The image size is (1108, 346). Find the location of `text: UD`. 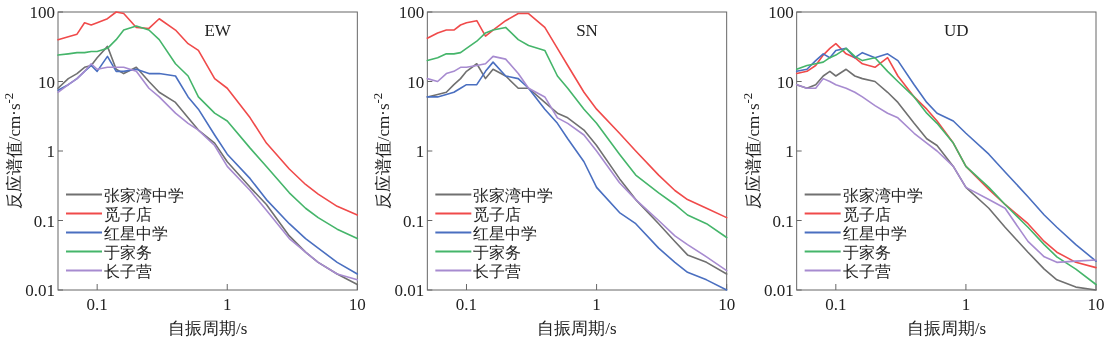

text: UD is located at coordinates (956, 30).